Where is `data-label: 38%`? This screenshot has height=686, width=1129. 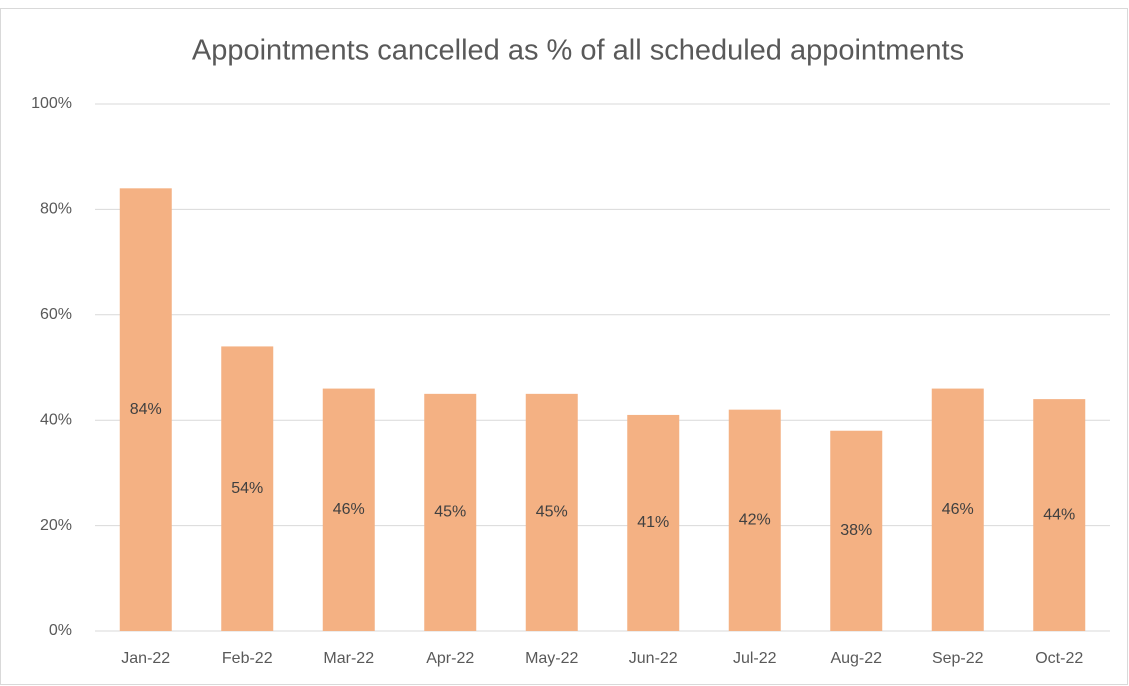
data-label: 38% is located at coordinates (856, 530).